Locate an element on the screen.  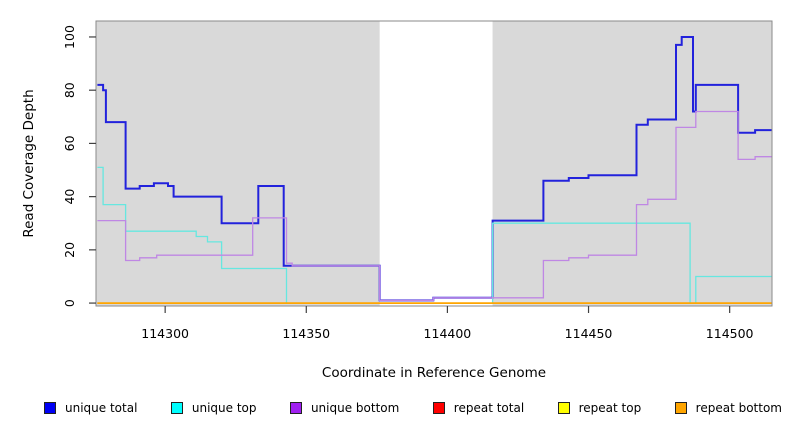
legend-swatch-unique-bottom is located at coordinates (295, 408).